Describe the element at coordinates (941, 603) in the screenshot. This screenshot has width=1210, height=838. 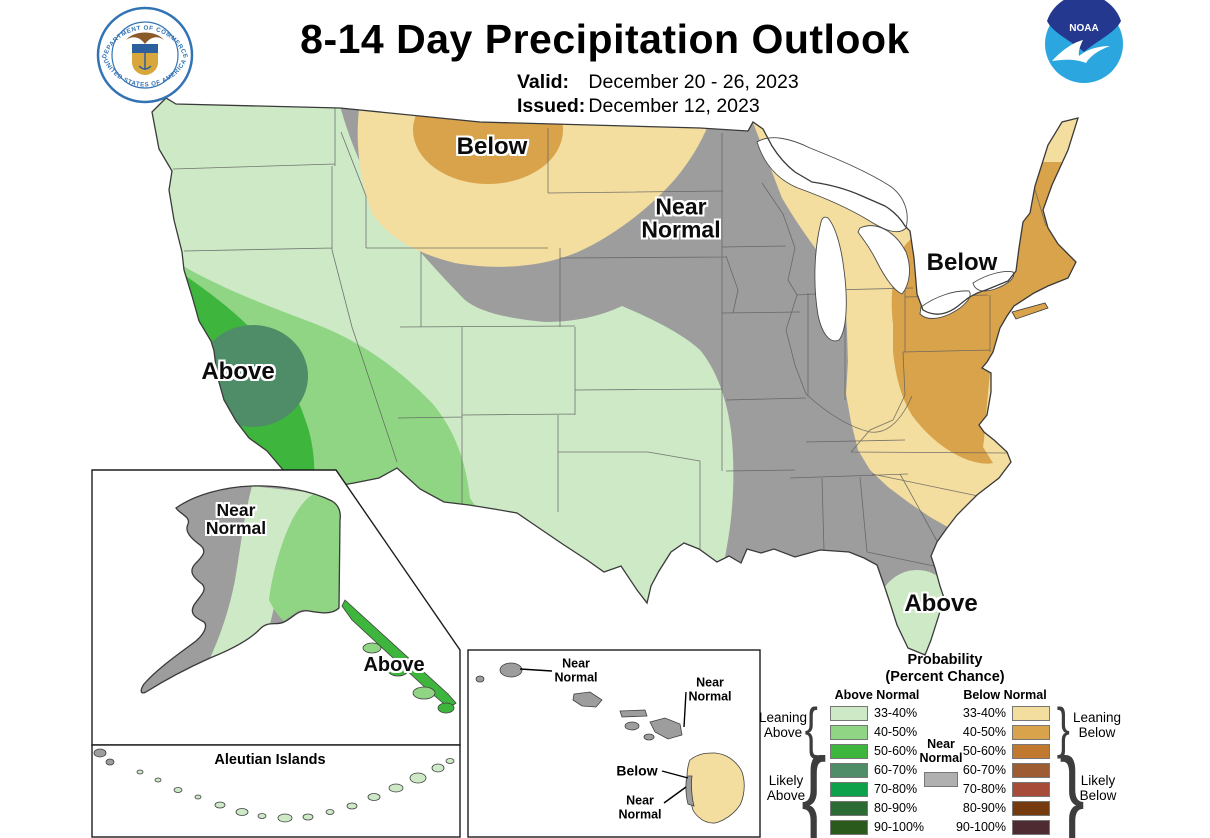
I see `label-above-florida: Above` at that location.